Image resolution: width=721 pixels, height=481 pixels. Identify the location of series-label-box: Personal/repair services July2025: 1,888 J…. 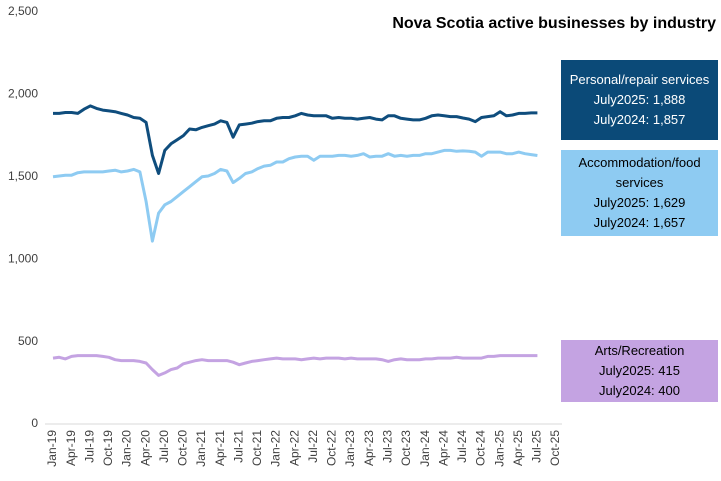
(639, 100).